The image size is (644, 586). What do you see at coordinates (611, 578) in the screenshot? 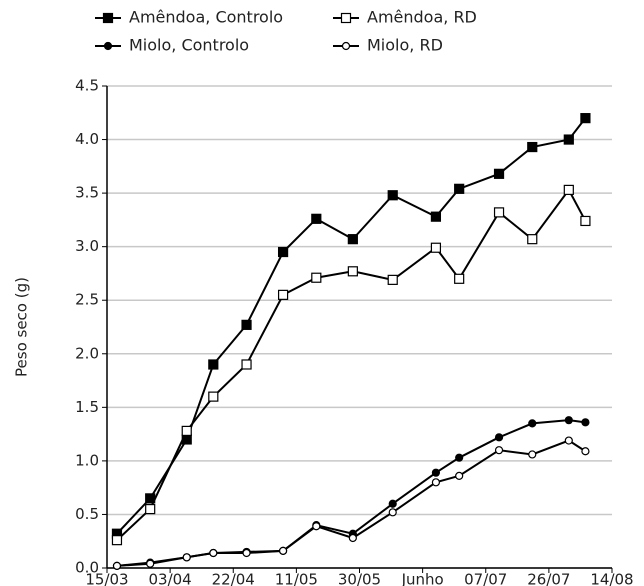
I see `x-tick-label: 14/08` at bounding box center [611, 578].